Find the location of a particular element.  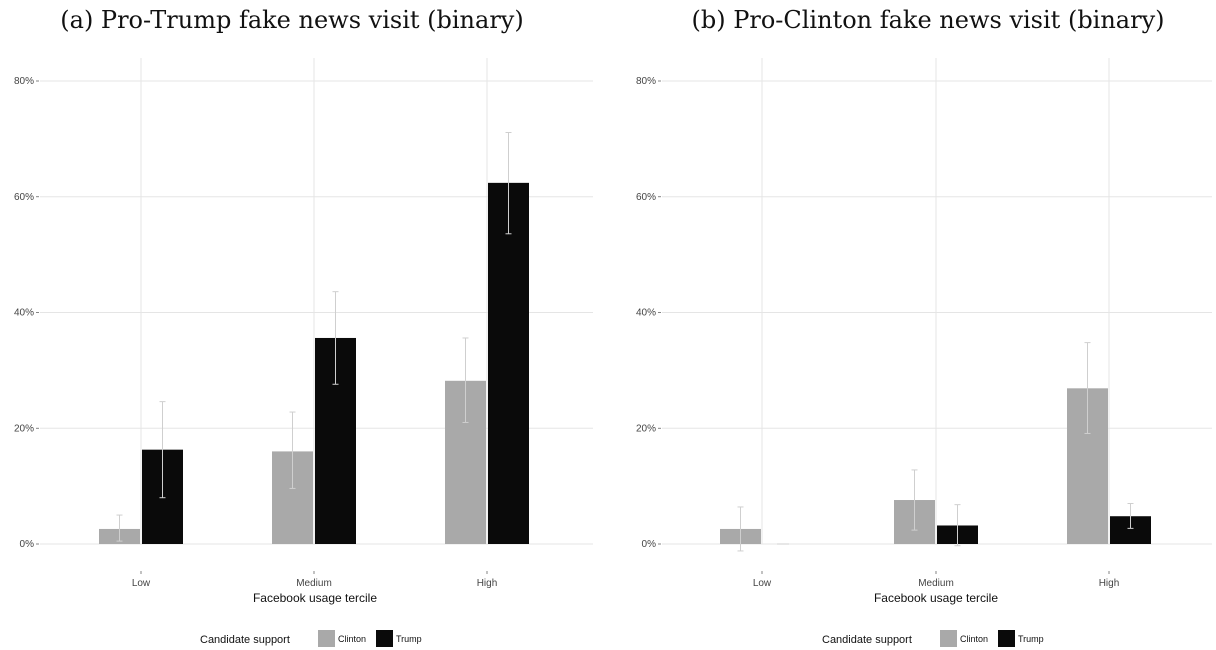

panel-a-xtick-label: Low is located at coordinates (141, 583).